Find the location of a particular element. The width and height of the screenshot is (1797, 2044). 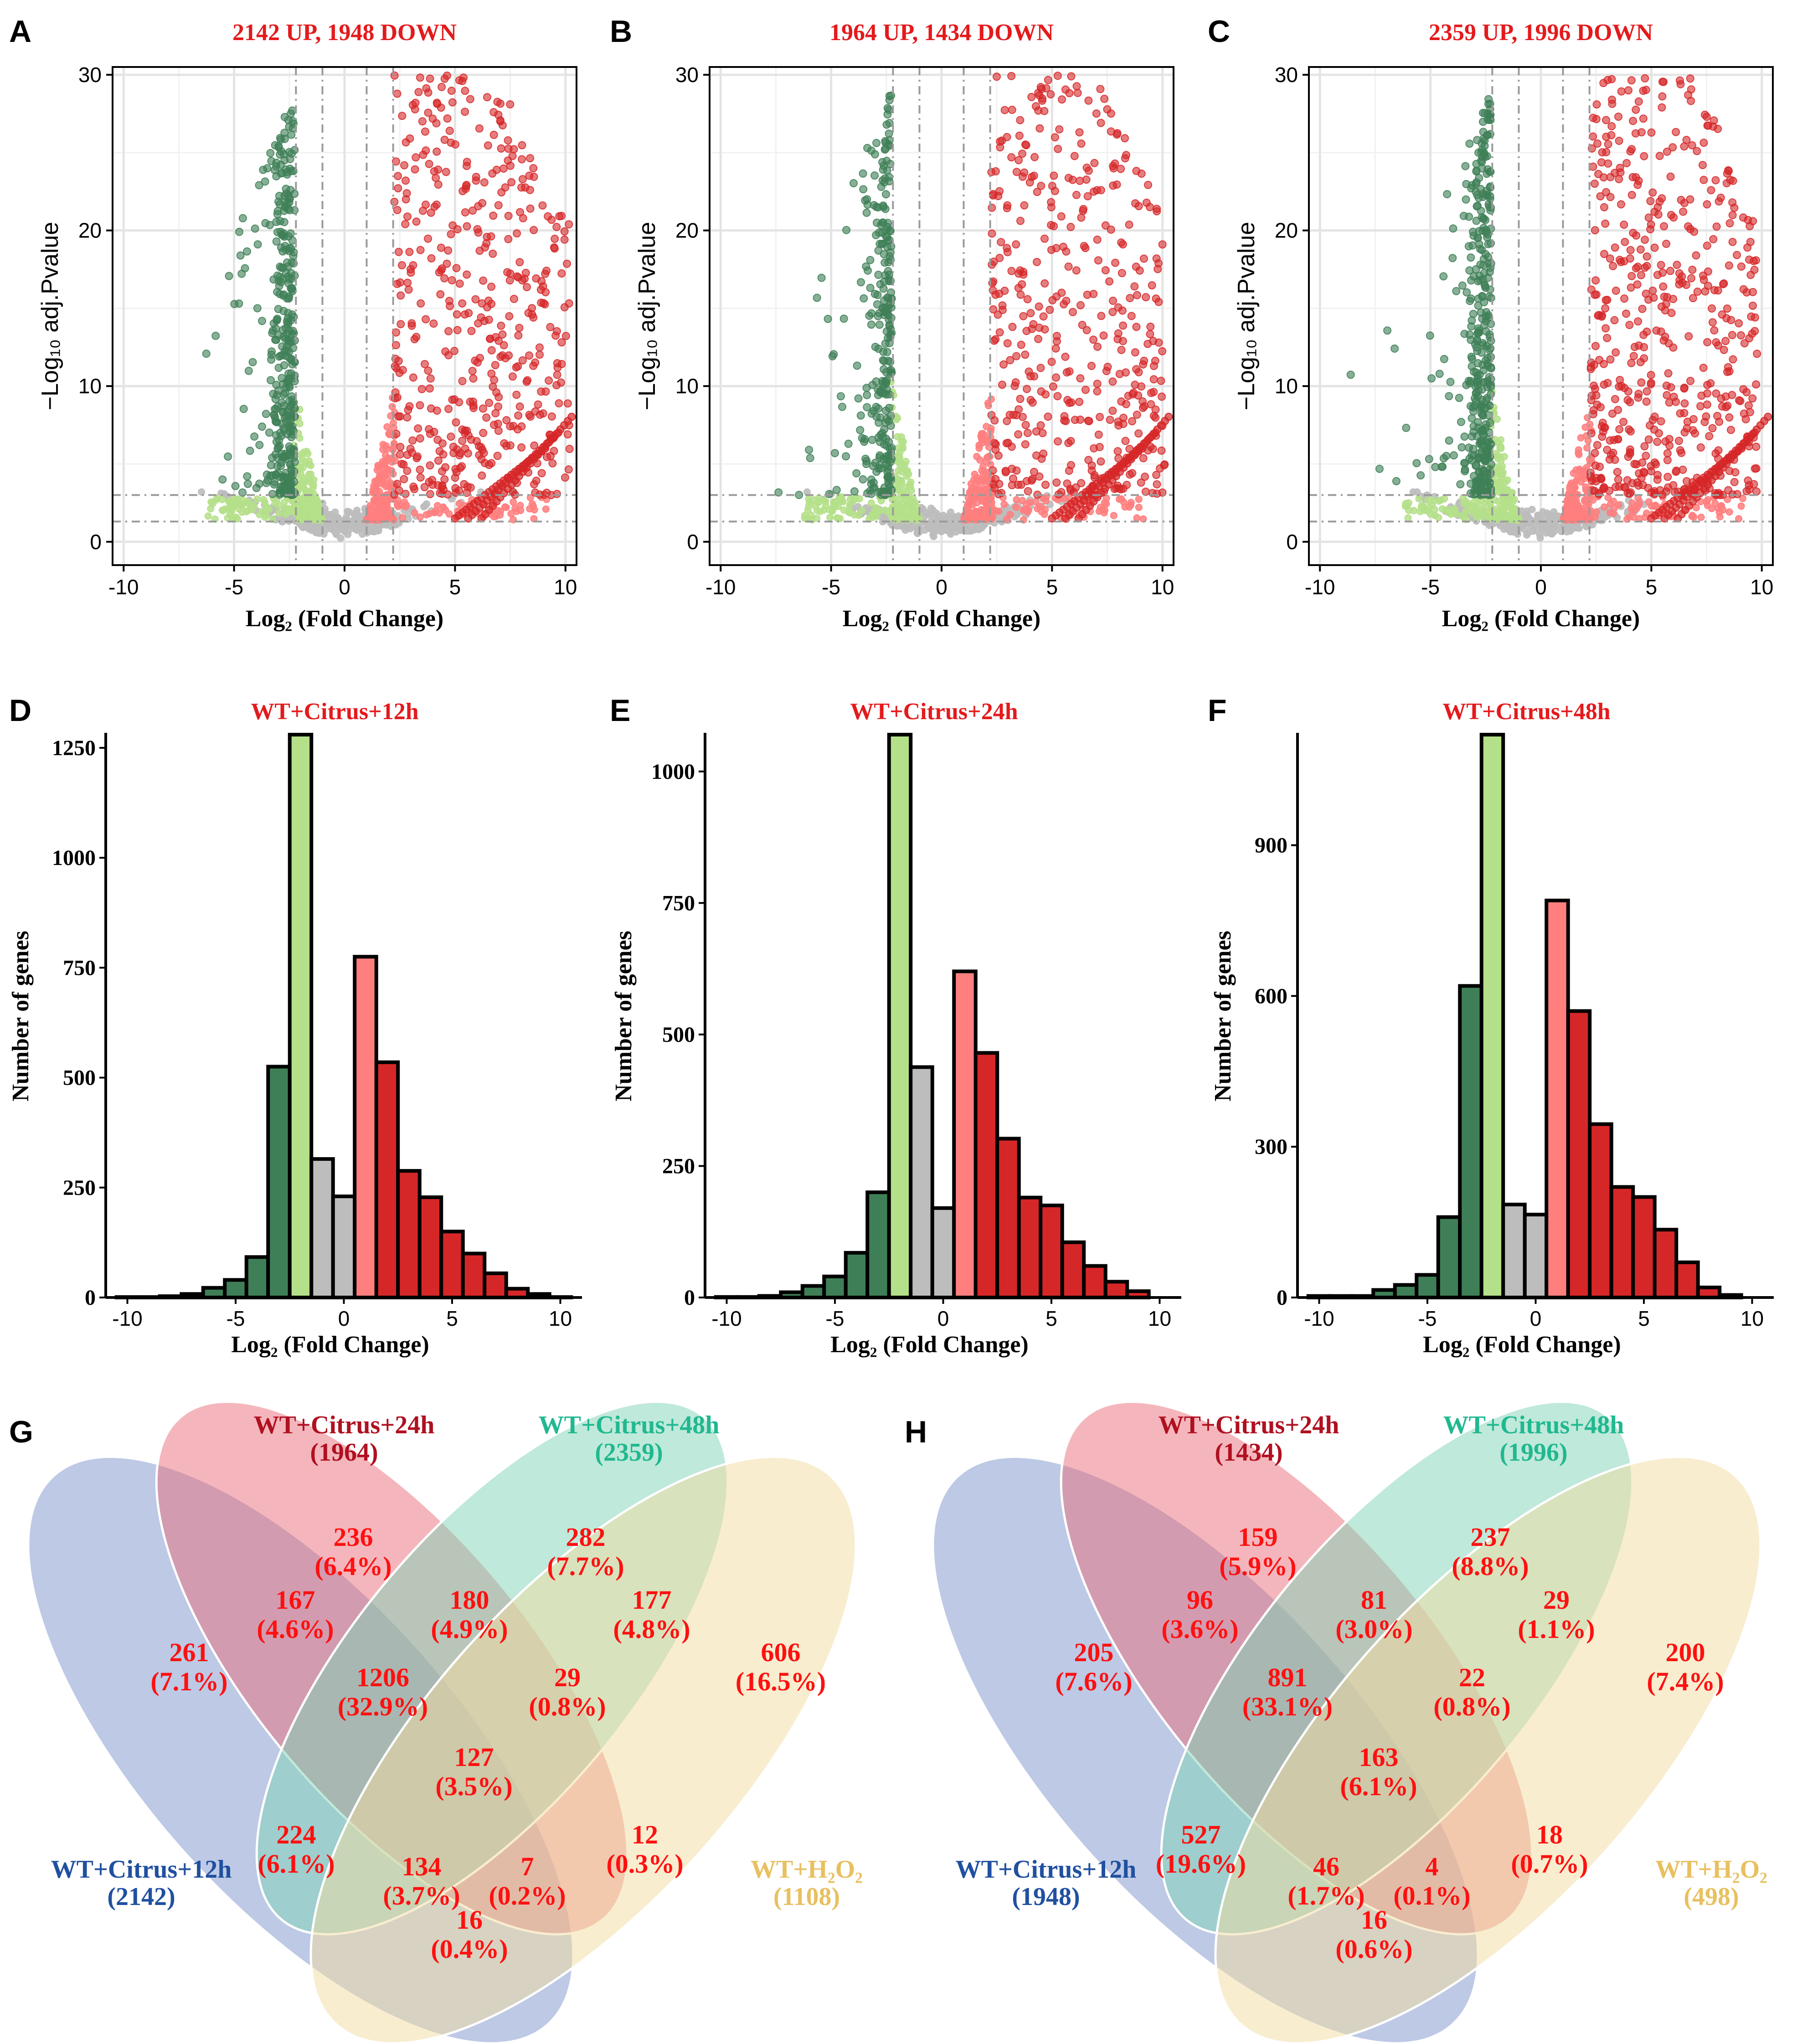

x-tick-label: -10 is located at coordinates (1320, 587).